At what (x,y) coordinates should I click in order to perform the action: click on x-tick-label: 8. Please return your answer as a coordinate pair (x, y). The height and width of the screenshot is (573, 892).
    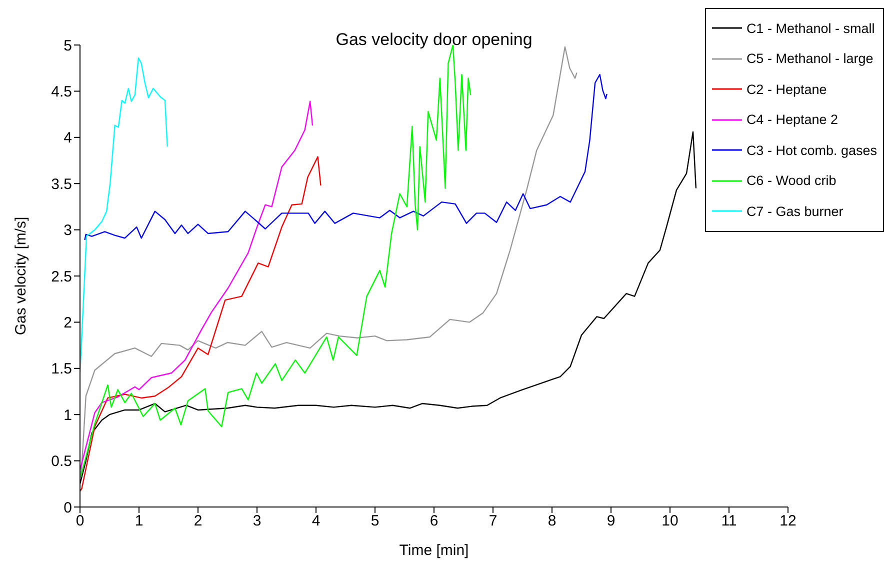
    Looking at the image, I should click on (552, 521).